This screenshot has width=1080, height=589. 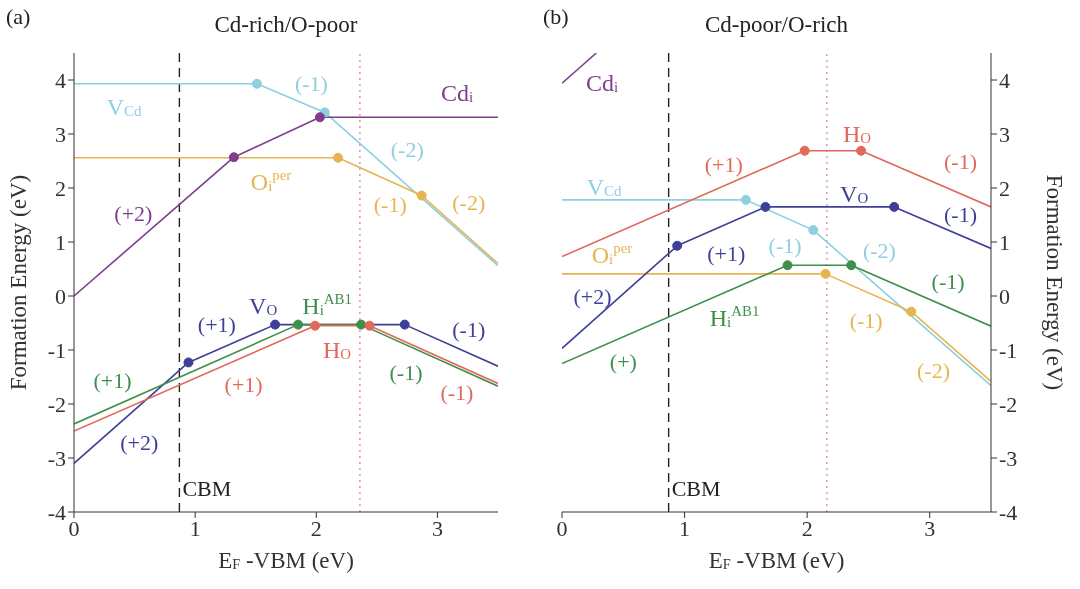 I want to click on text: (a), so click(x=18, y=16).